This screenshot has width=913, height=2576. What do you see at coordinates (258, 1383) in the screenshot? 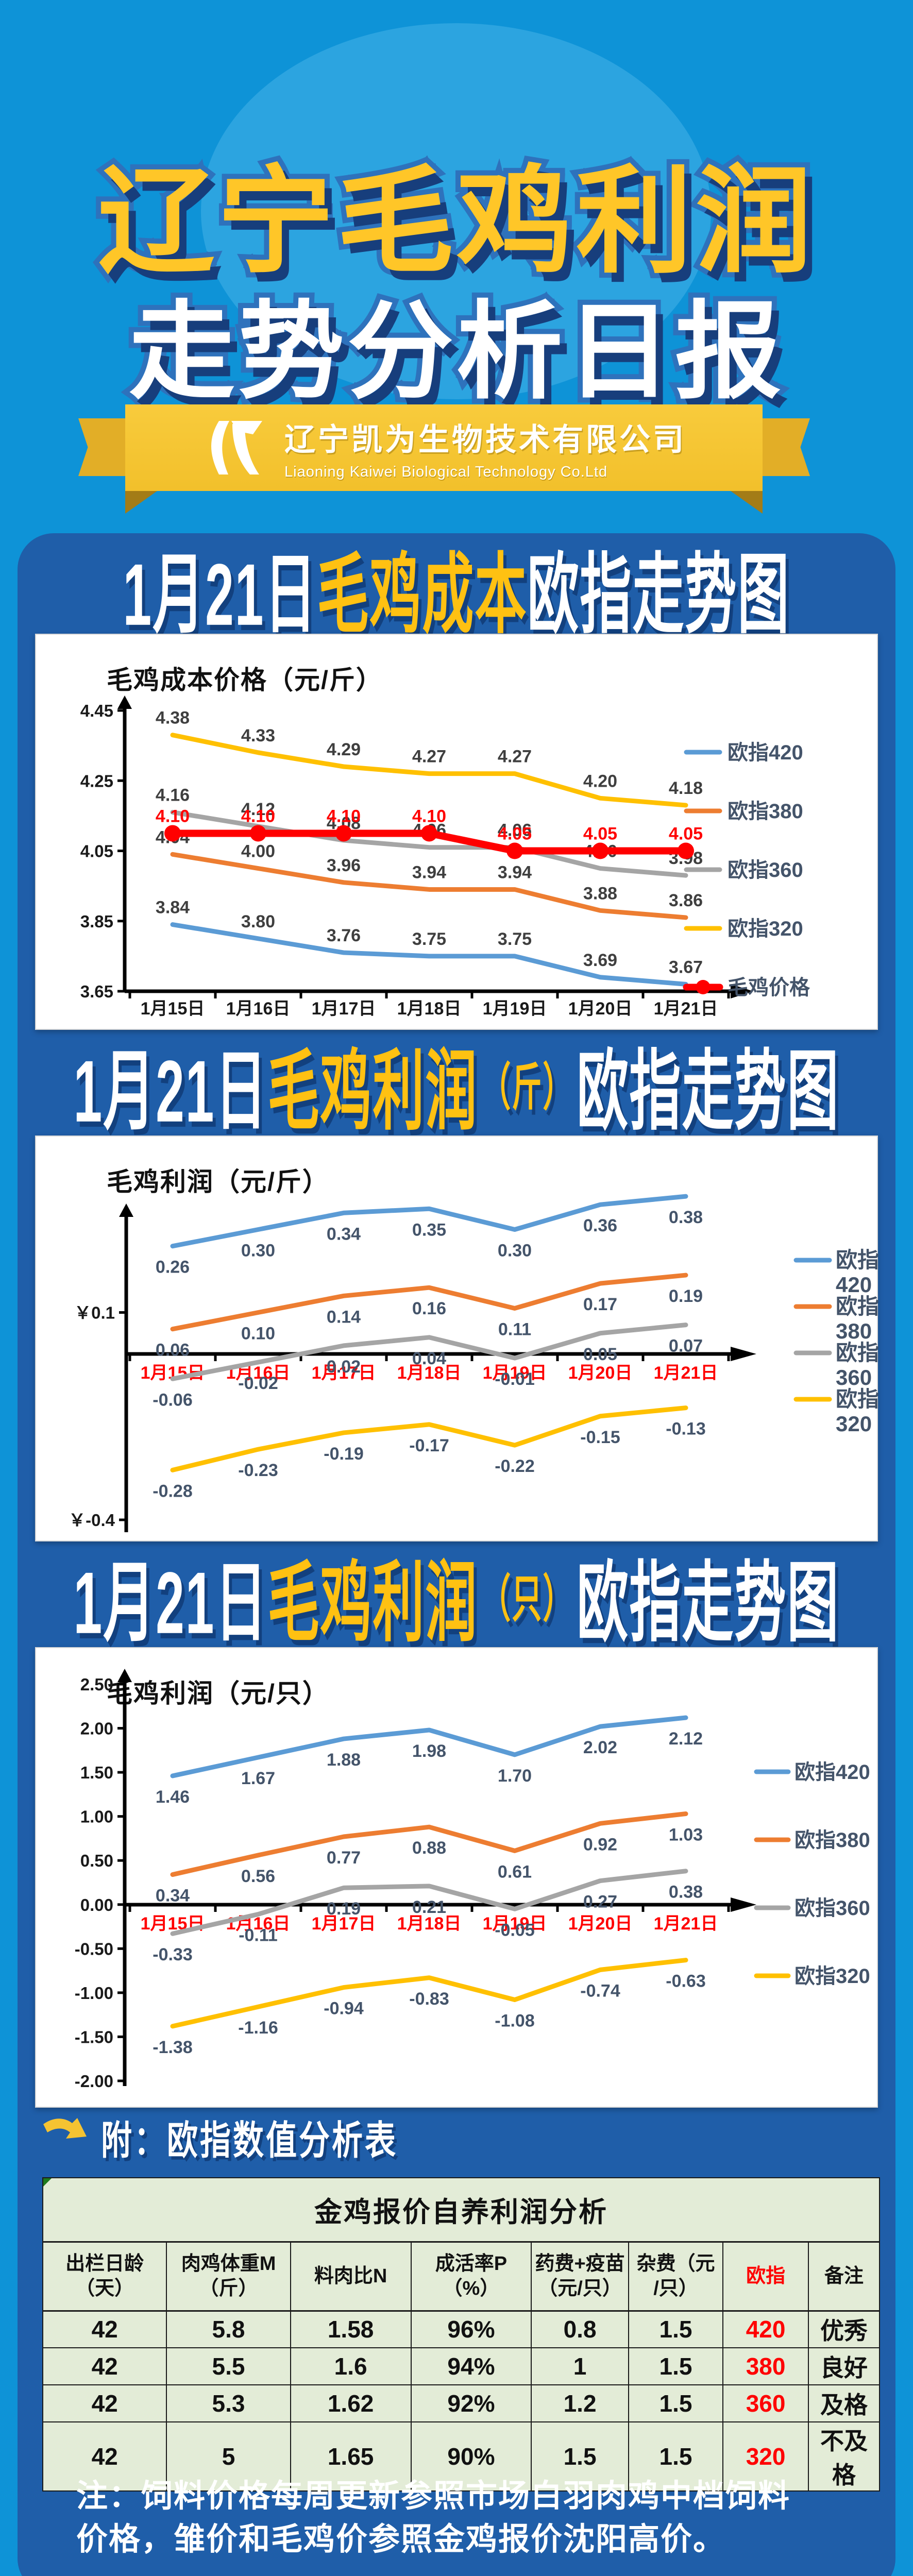
I see `data-label: -0.02` at bounding box center [258, 1383].